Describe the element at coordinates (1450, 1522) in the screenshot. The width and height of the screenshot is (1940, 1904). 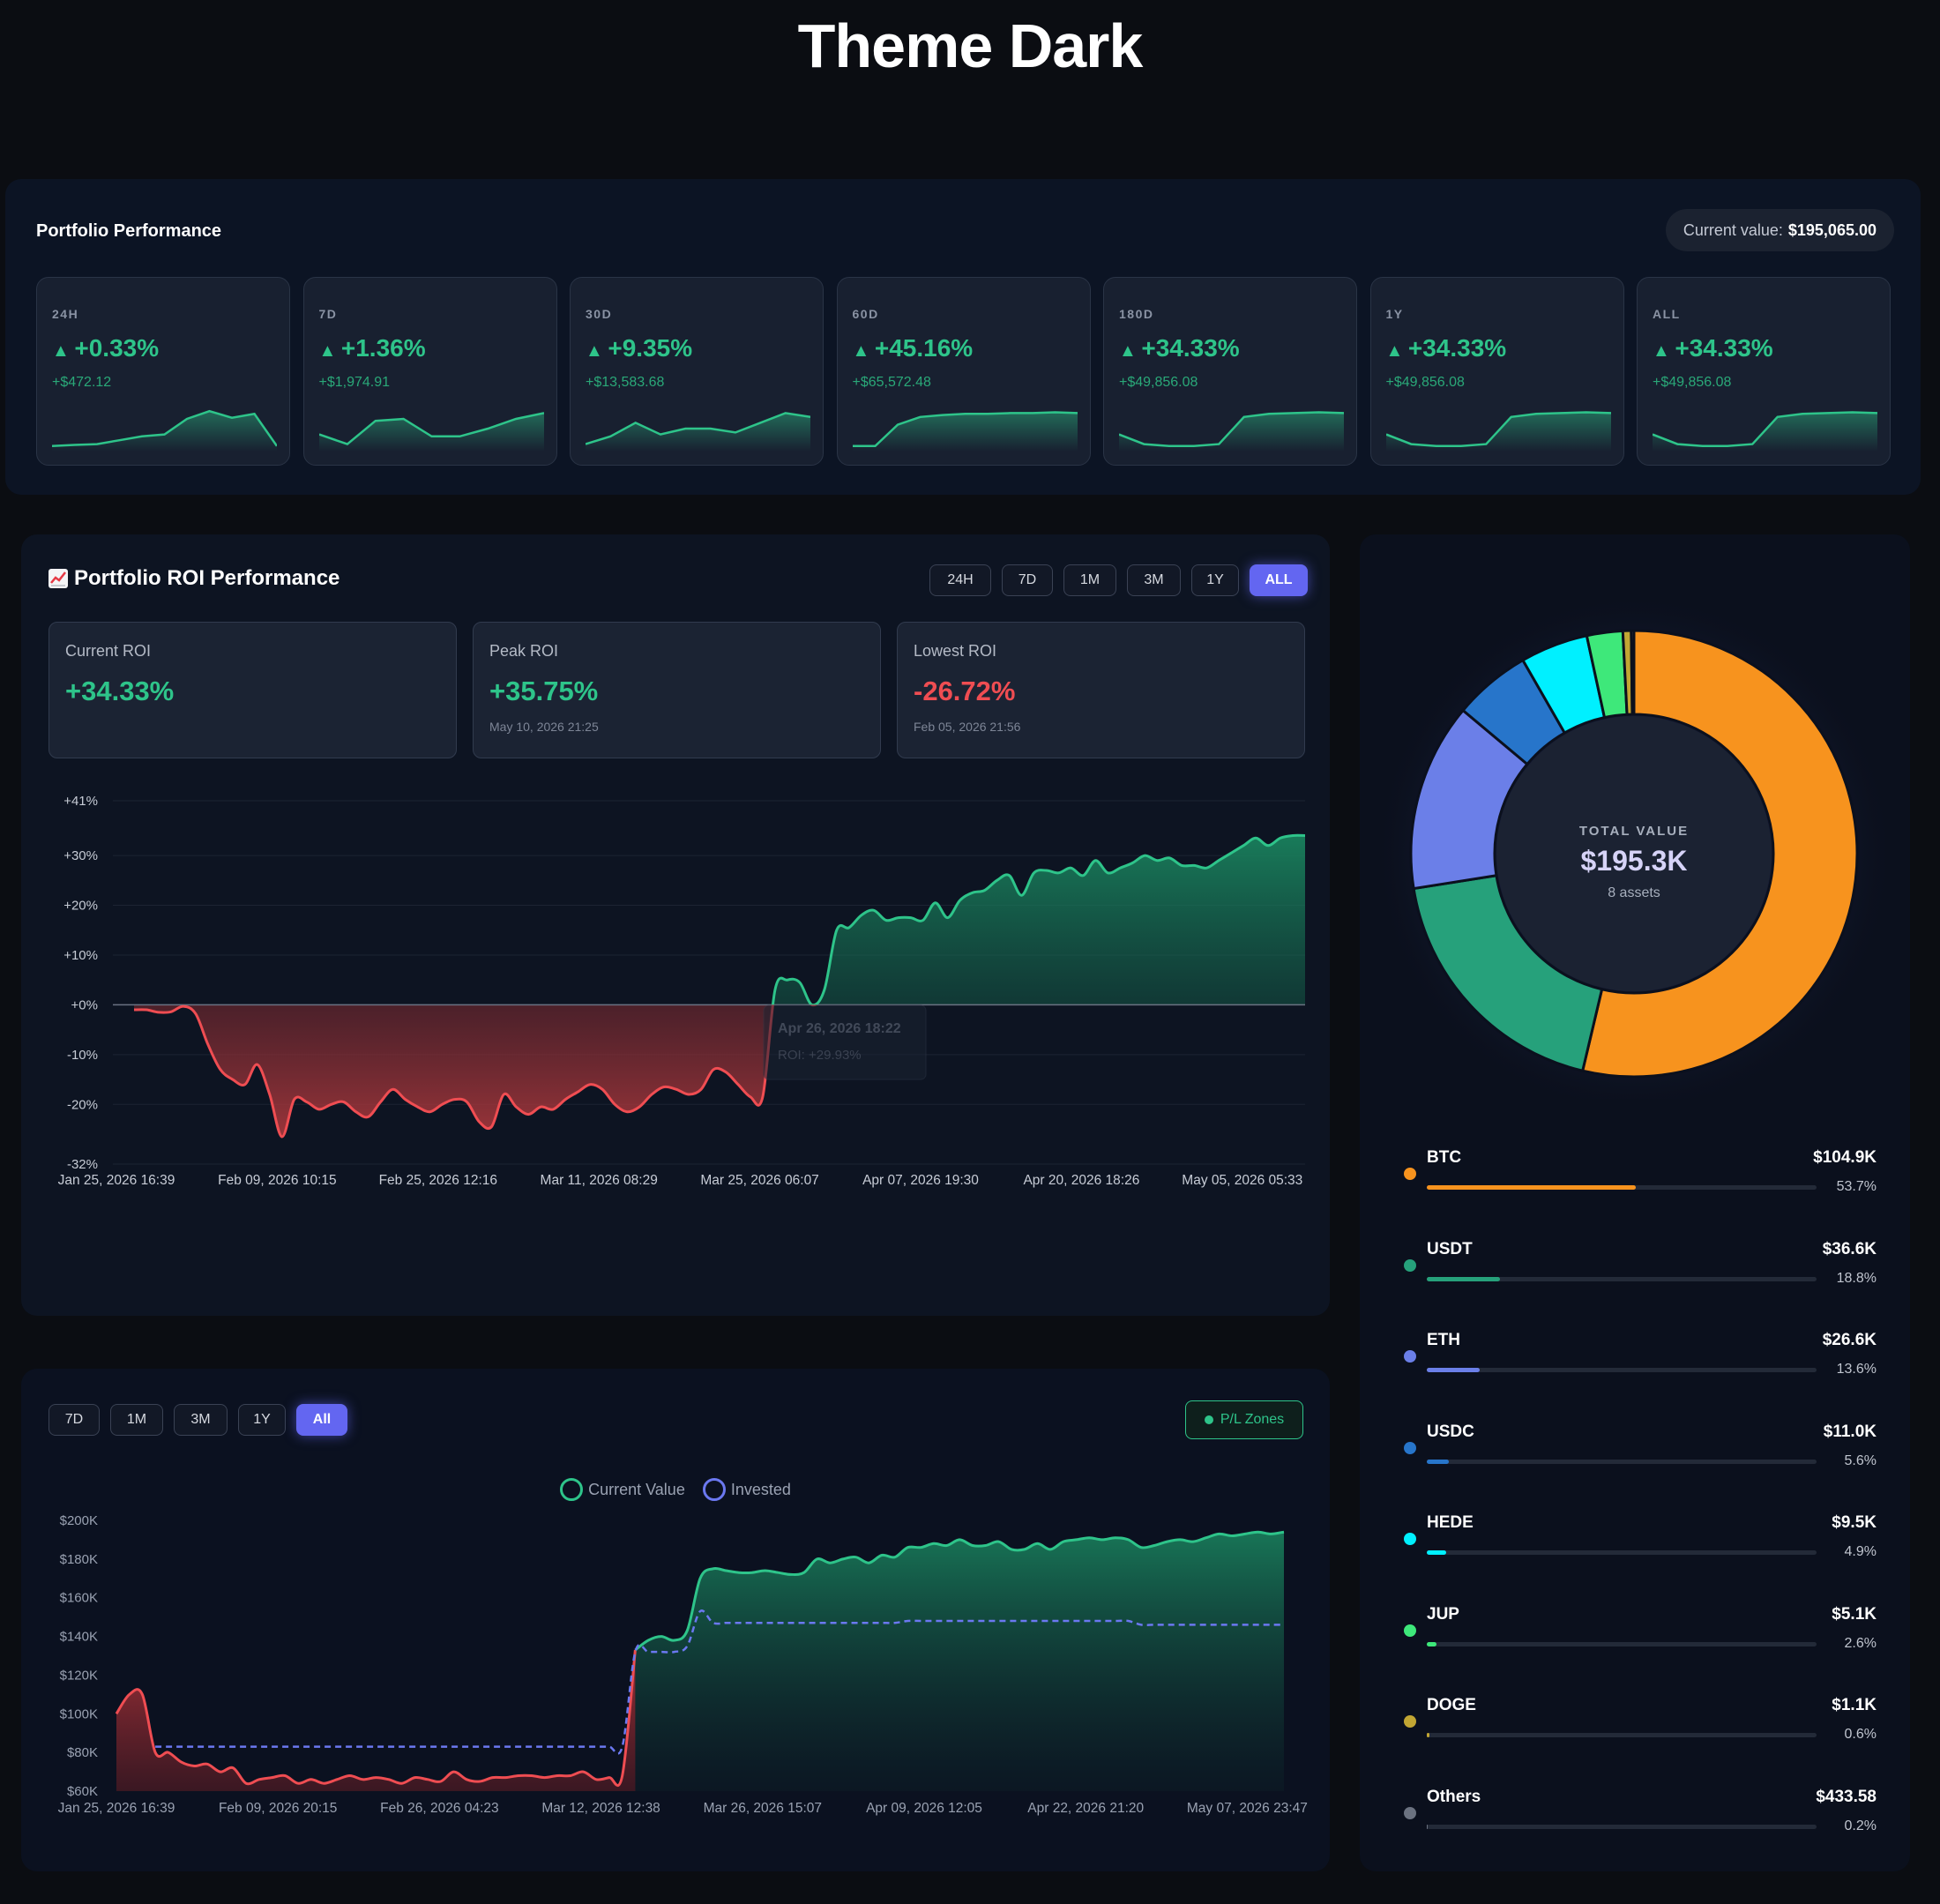
I see `asset-name: HEDE` at that location.